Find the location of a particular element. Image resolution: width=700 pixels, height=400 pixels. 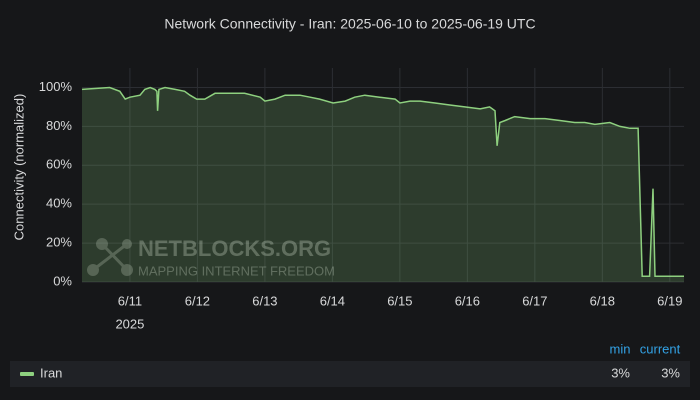

legend-column-header: min is located at coordinates (620, 348).